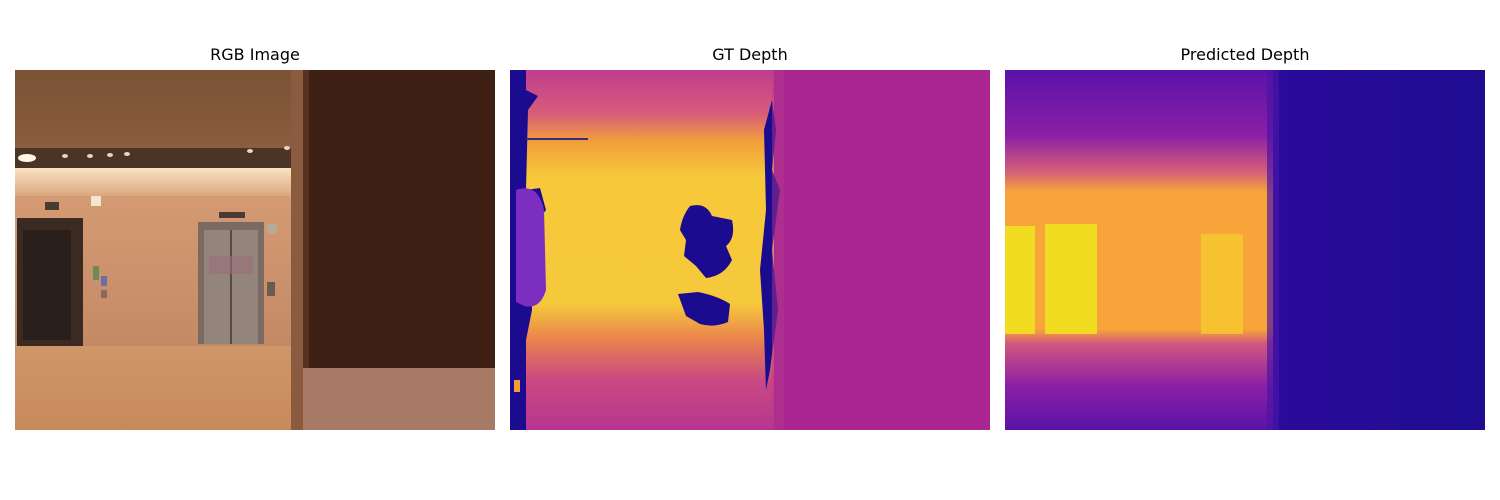 Image resolution: width=1500 pixels, height=500 pixels. What do you see at coordinates (255, 54) in the screenshot?
I see `rgb-image-title: RGB Image` at bounding box center [255, 54].